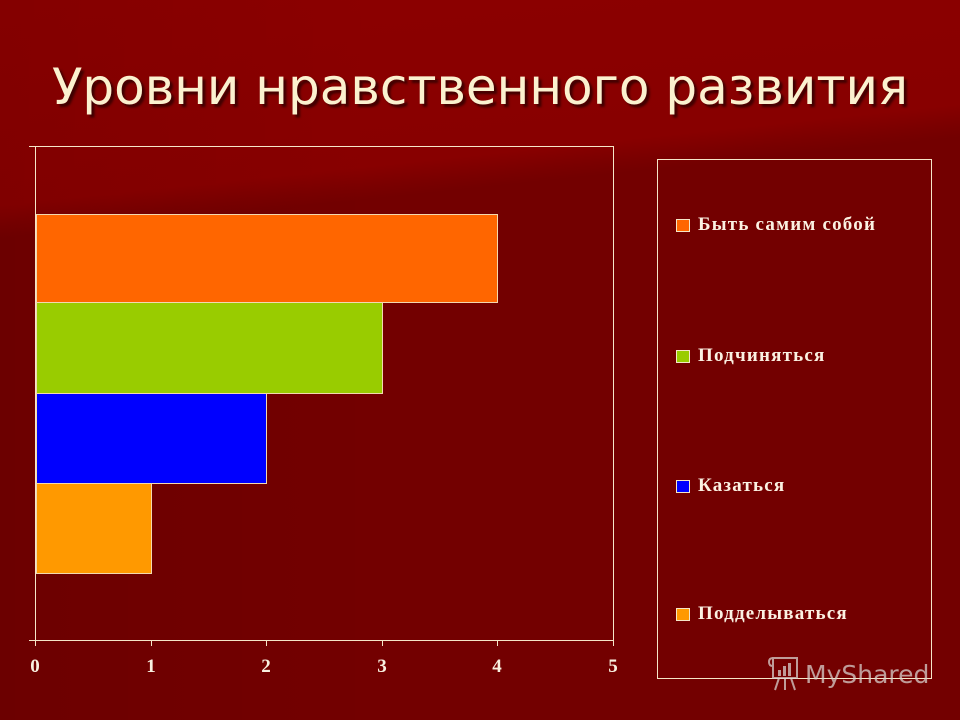 The height and width of the screenshot is (720, 960). What do you see at coordinates (267, 258) in the screenshot?
I see `bar-byt-samim-soboy` at bounding box center [267, 258].